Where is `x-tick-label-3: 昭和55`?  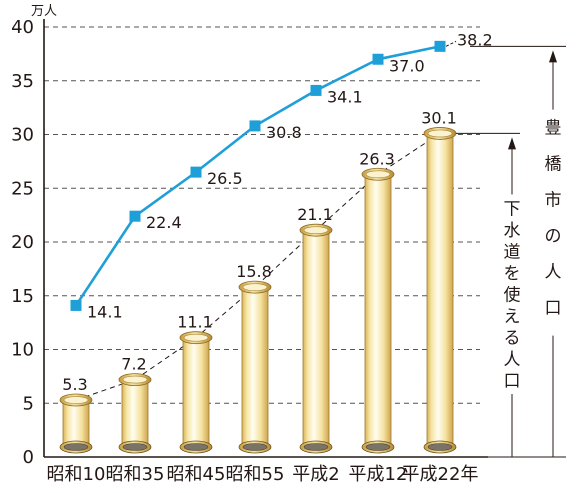 x-tick-label-3: 昭和55 is located at coordinates (255, 474).